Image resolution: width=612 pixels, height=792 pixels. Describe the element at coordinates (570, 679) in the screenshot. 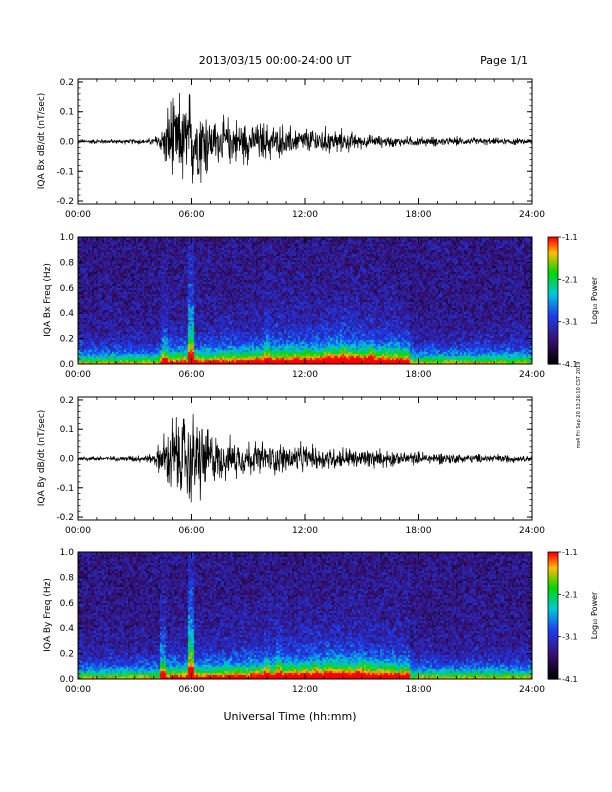

I see `colorbar-tick-label: -4.1` at that location.